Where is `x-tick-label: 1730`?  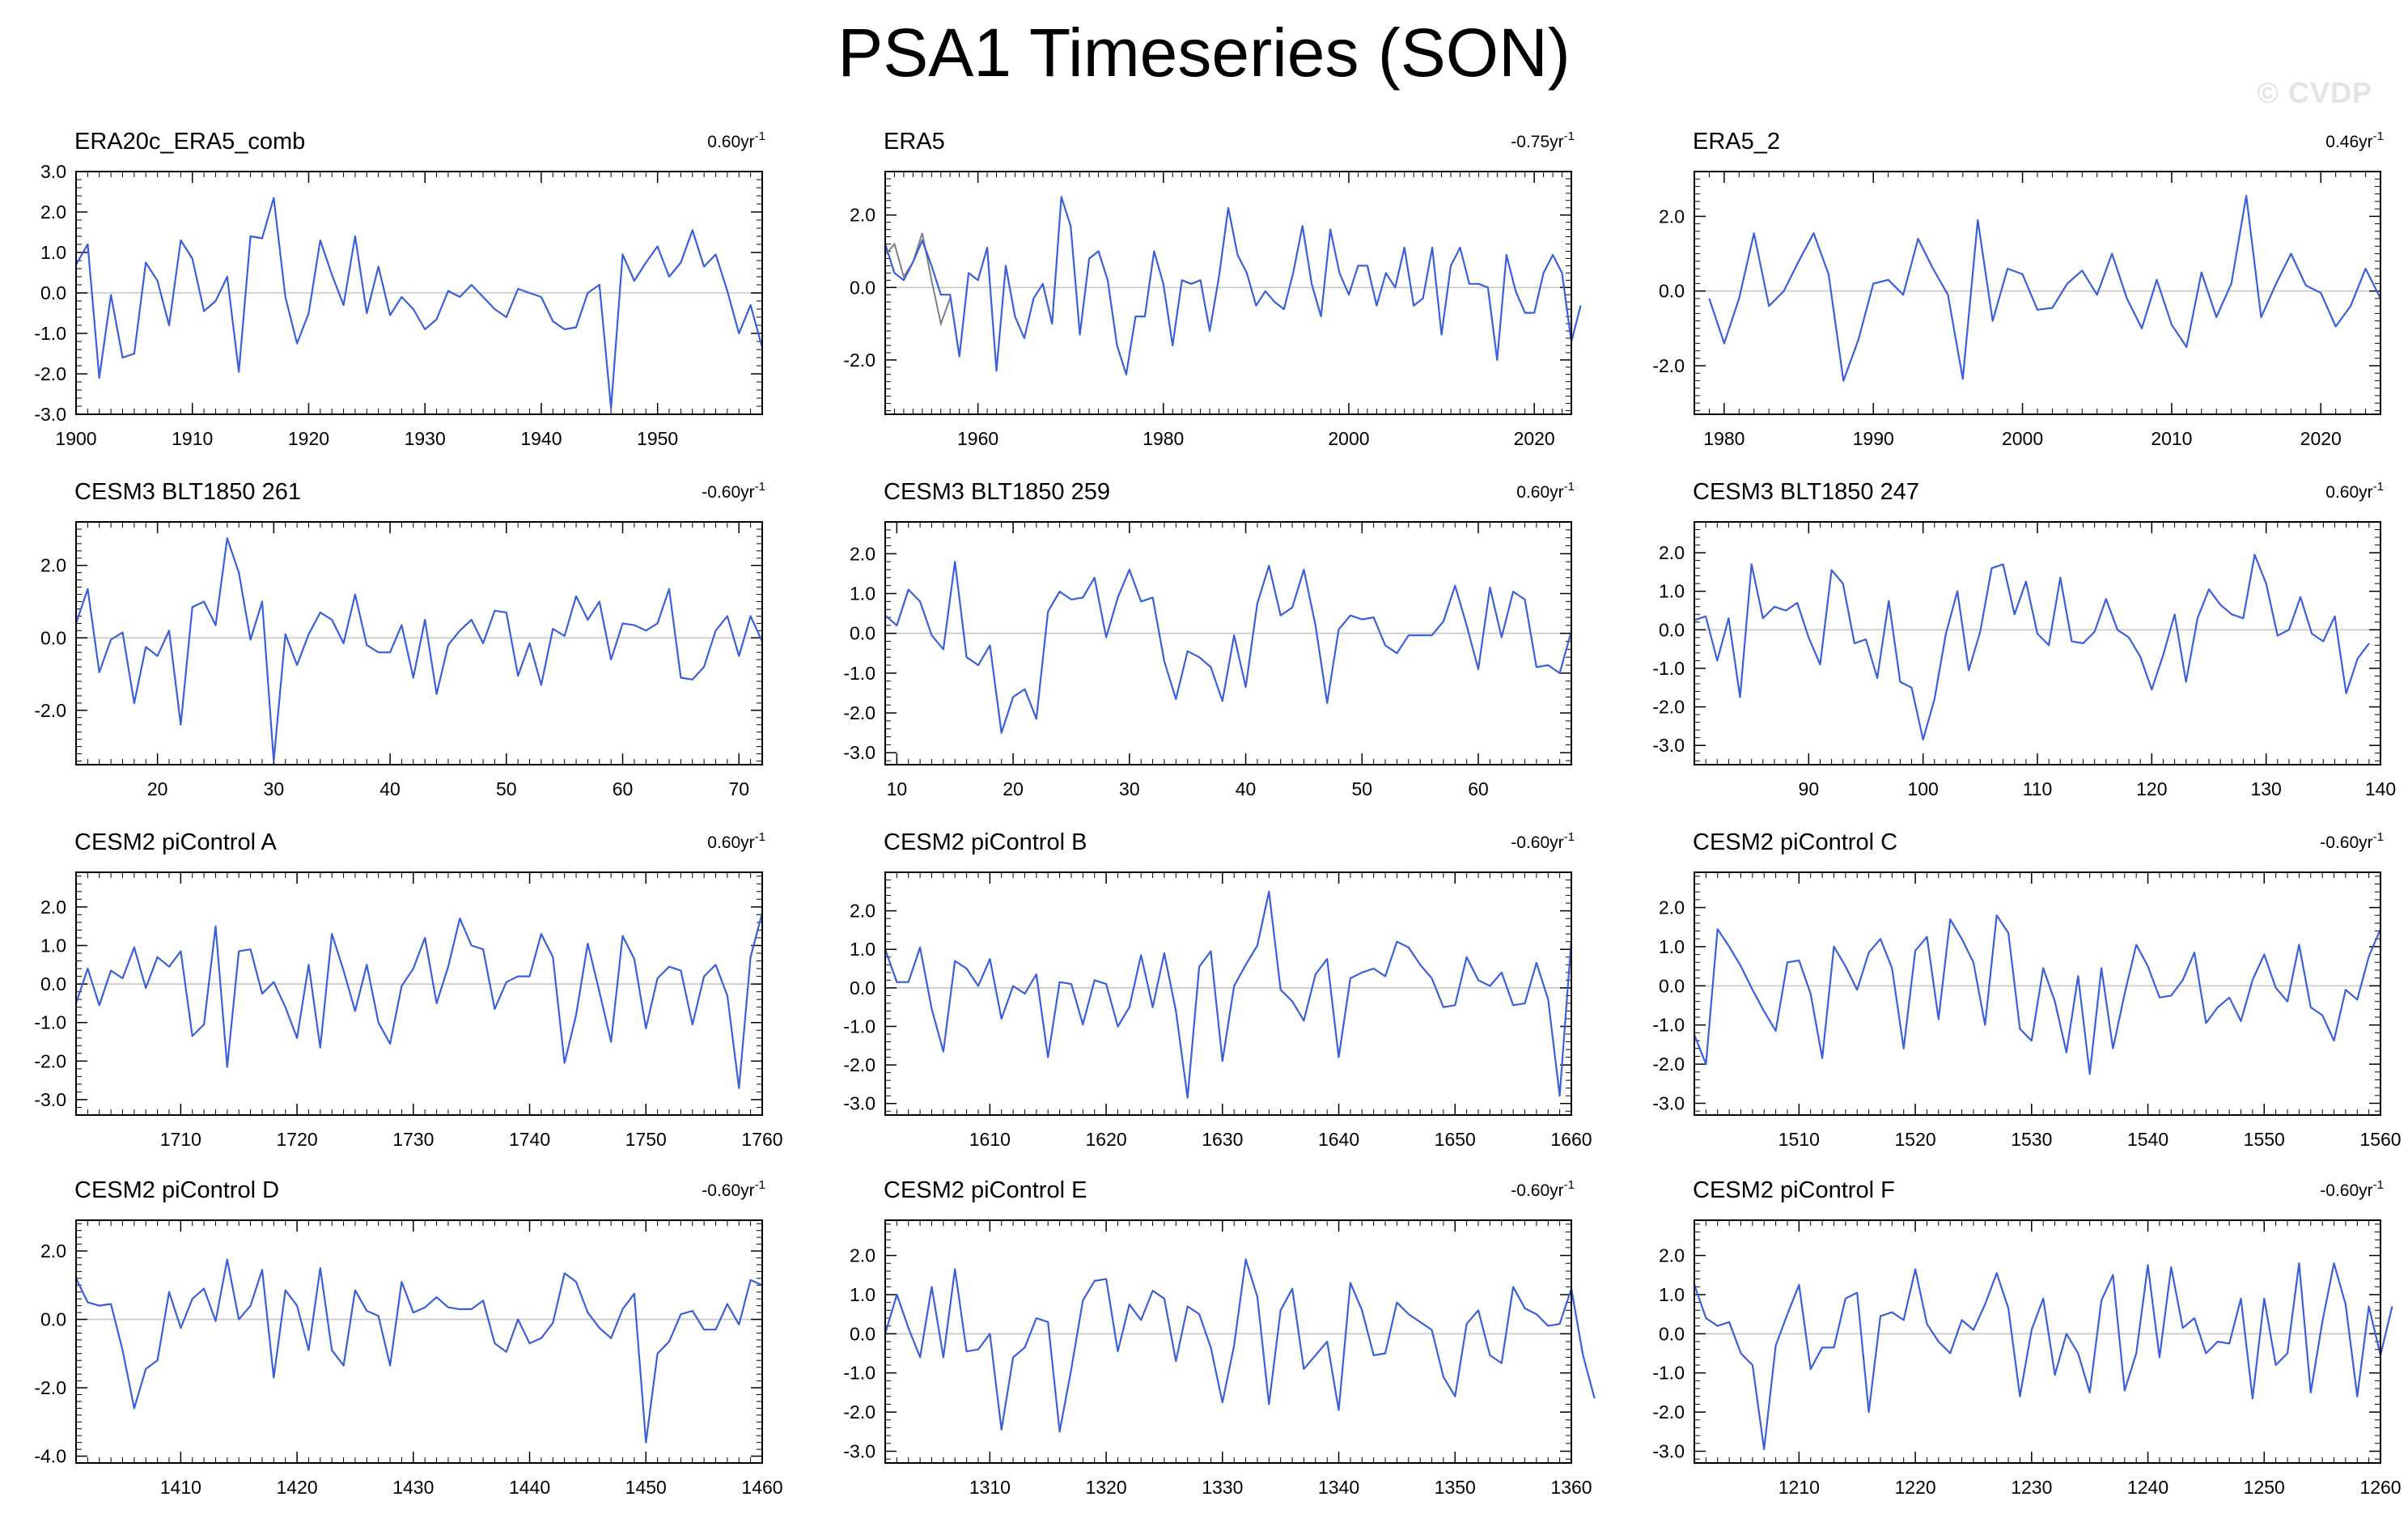
x-tick-label: 1730 is located at coordinates (413, 1139).